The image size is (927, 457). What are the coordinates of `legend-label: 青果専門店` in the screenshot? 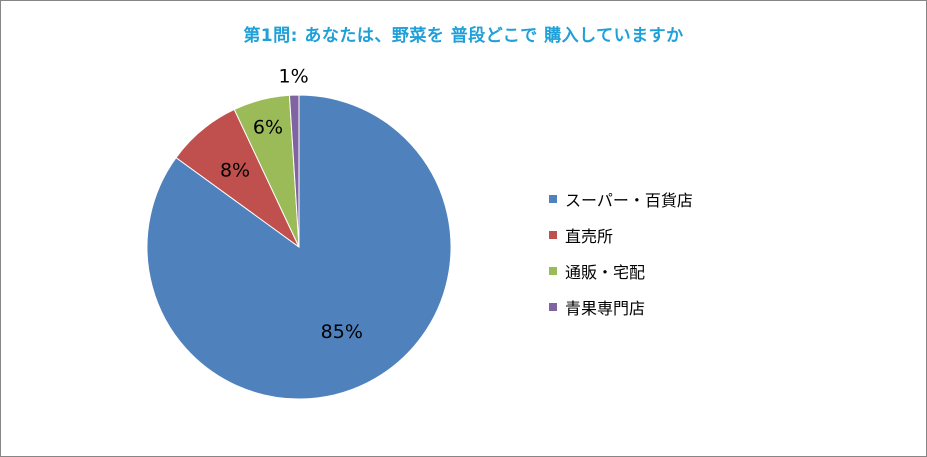 It's located at (605, 308).